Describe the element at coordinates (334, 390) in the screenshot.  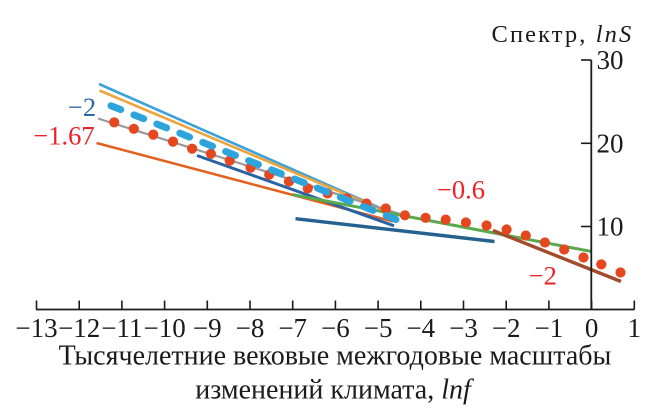
I see `svg-text: изменений климата, lnf` at that location.